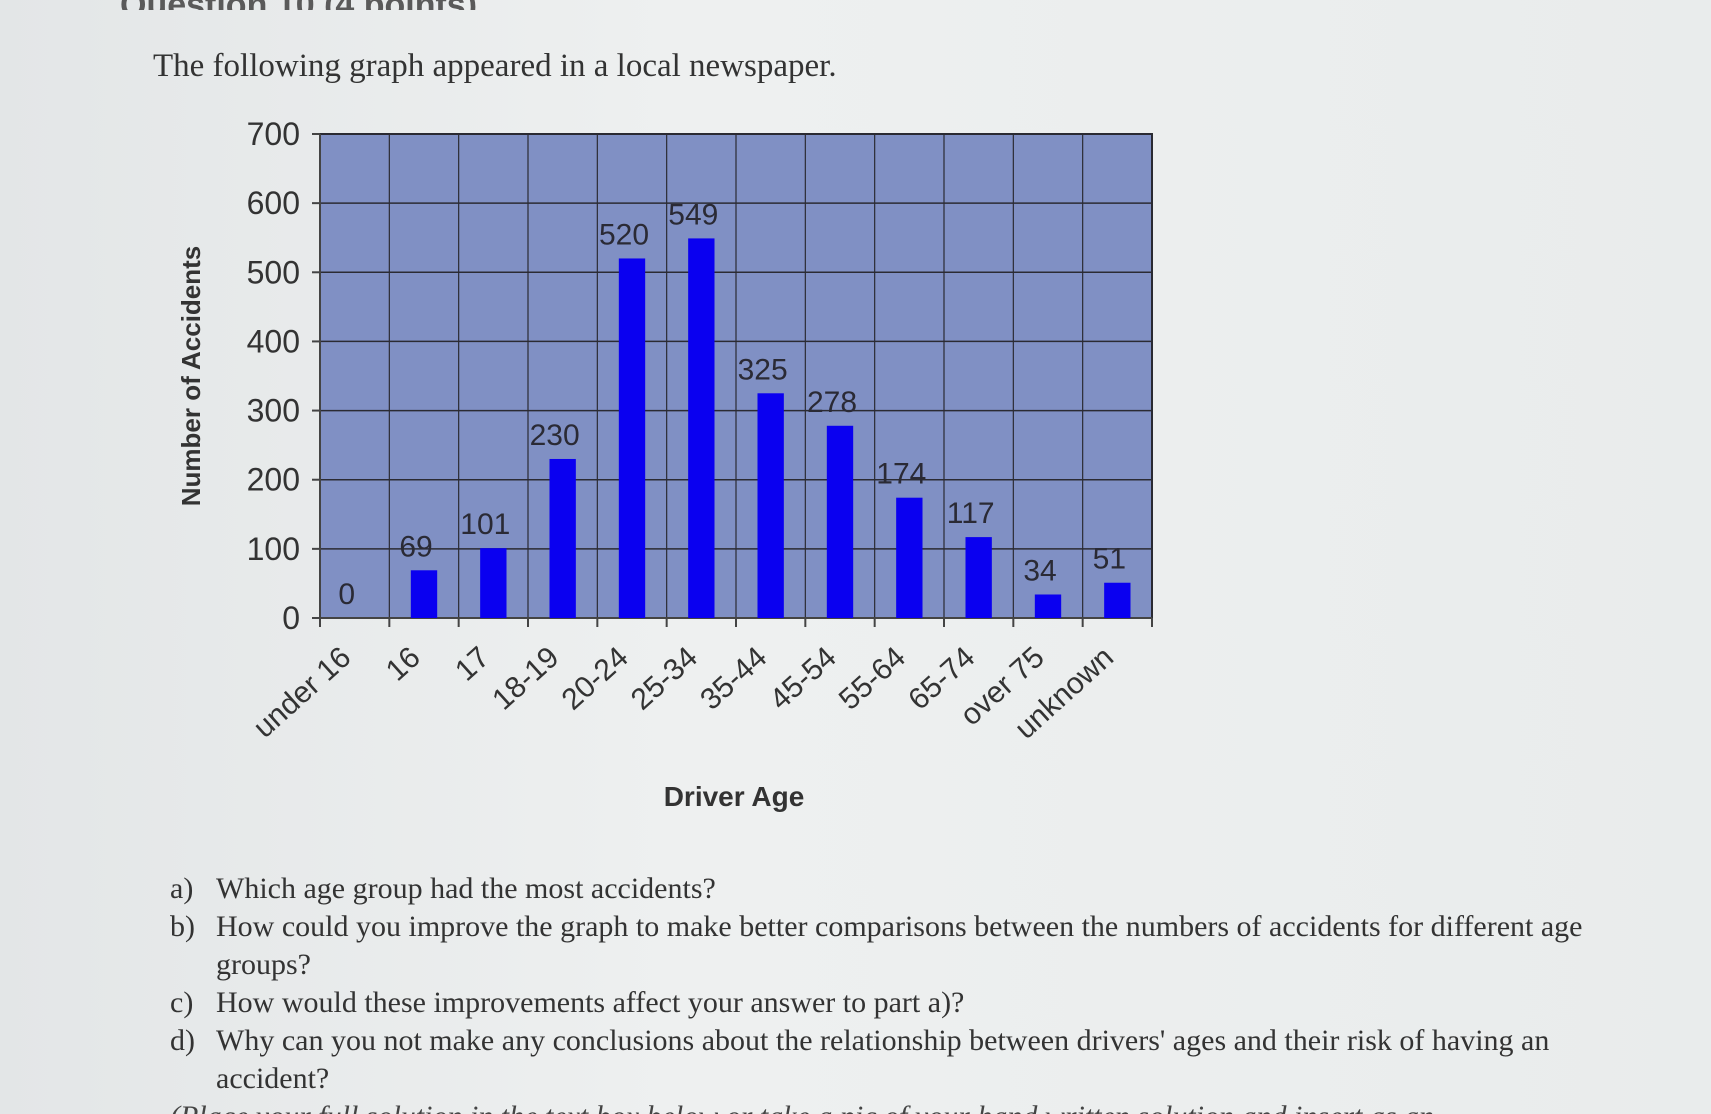 The image size is (1711, 1114). Describe the element at coordinates (595, 679) in the screenshot. I see `x-tick-label: 20-24` at that location.